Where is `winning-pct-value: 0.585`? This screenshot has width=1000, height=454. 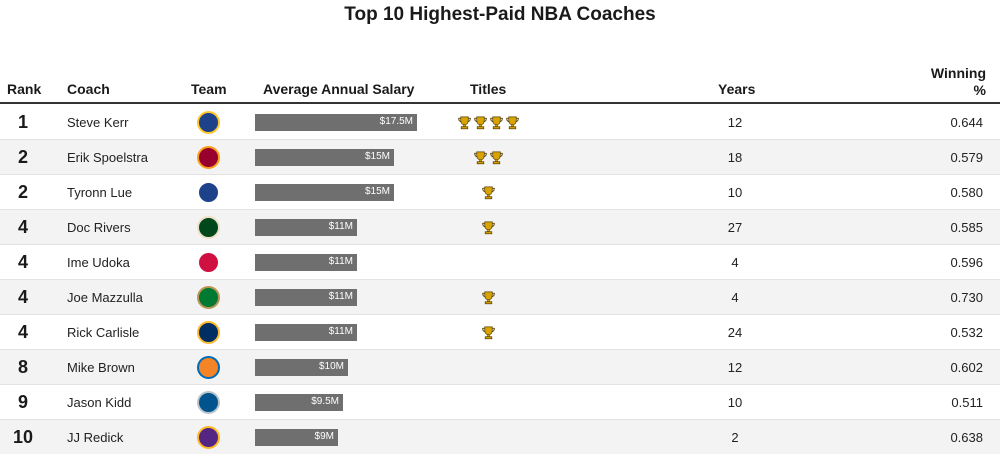 winning-pct-value: 0.585 is located at coordinates (966, 227).